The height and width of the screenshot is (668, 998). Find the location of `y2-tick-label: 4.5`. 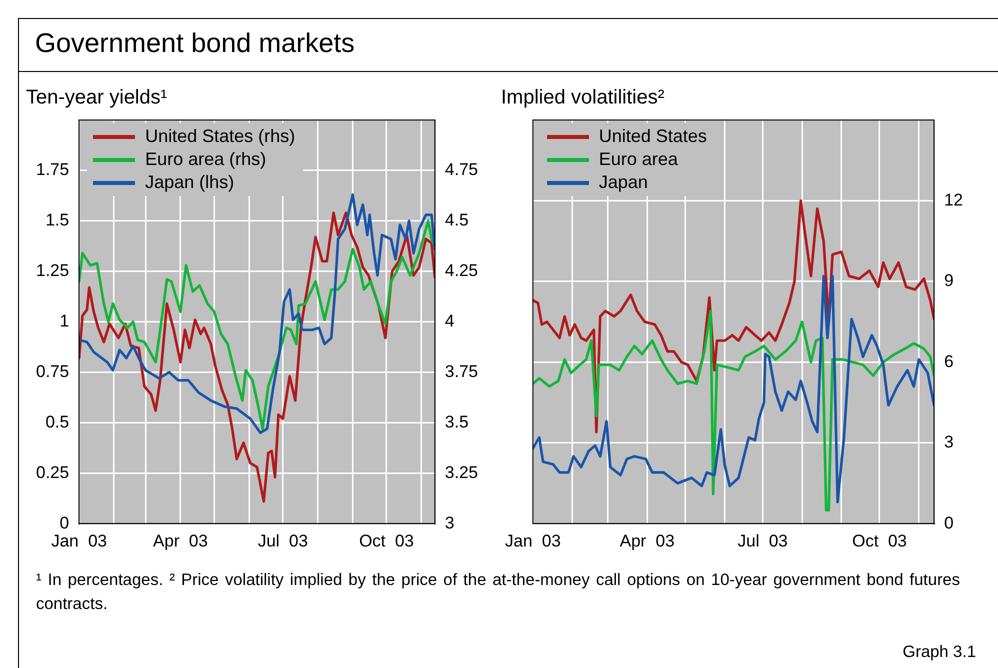

y2-tick-label: 4.5 is located at coordinates (456, 220).